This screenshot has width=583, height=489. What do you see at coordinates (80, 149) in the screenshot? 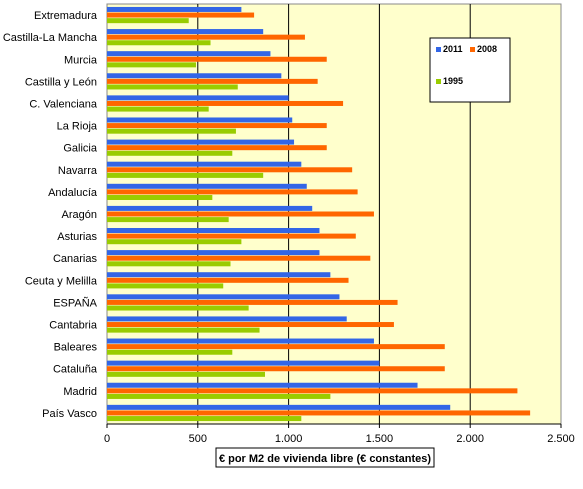
I see `category-label: Galicia` at bounding box center [80, 149].